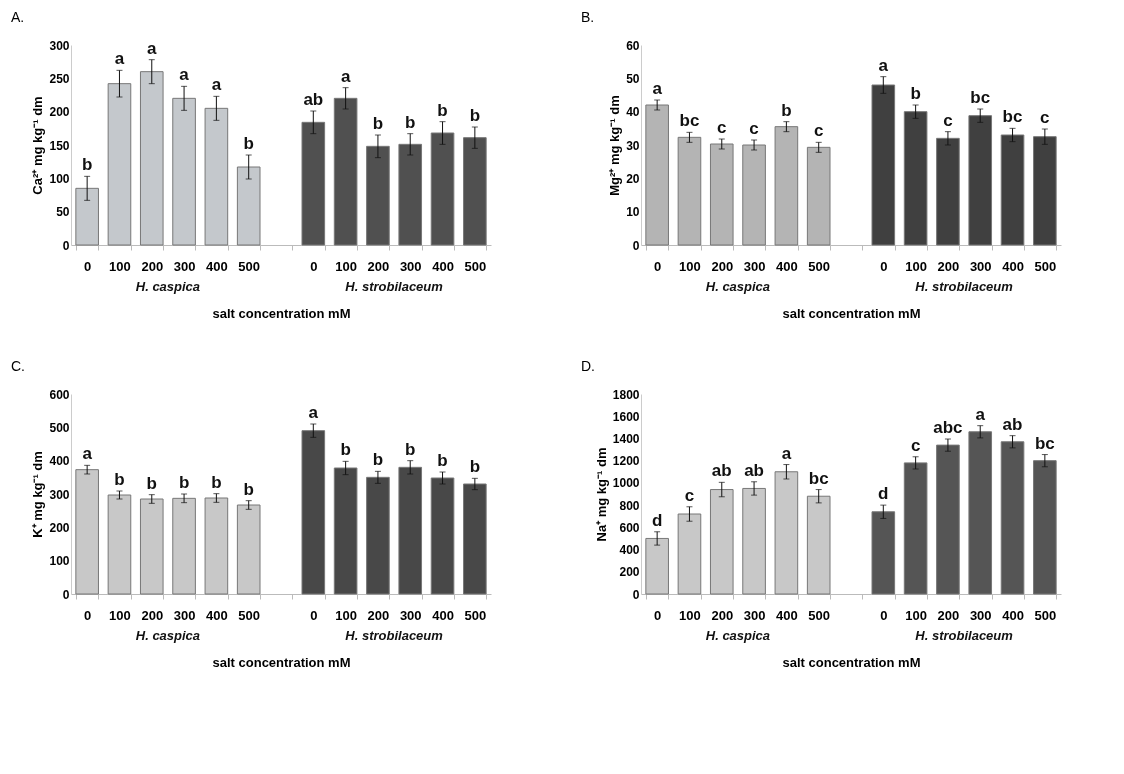 The height and width of the screenshot is (774, 1124). What do you see at coordinates (883, 494) in the screenshot?
I see `data-label: d` at bounding box center [883, 494].